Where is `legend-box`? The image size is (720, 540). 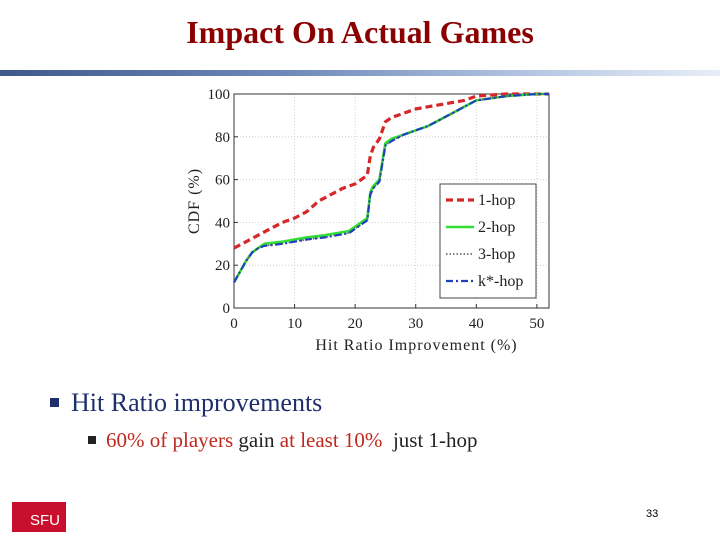 legend-box is located at coordinates (488, 241).